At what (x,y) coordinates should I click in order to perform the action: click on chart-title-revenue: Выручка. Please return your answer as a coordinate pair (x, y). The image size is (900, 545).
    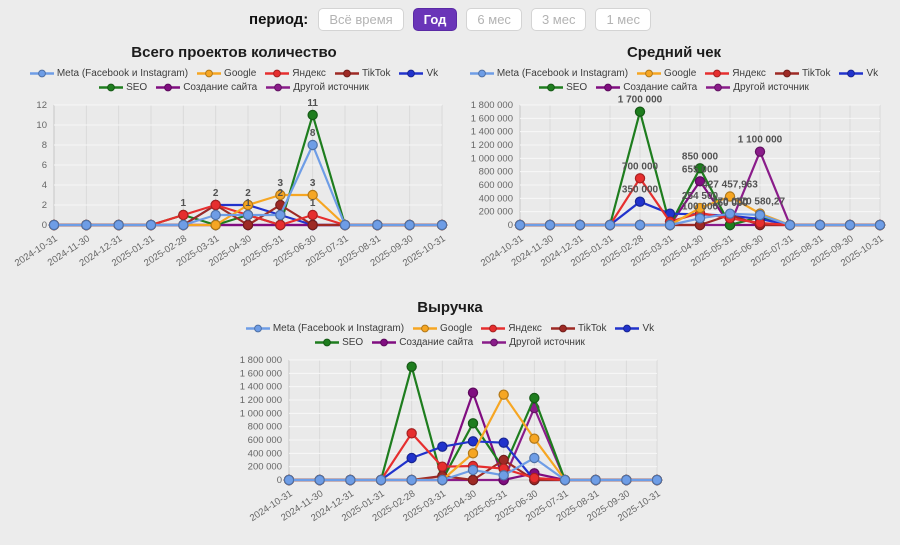
    Looking at the image, I should click on (450, 307).